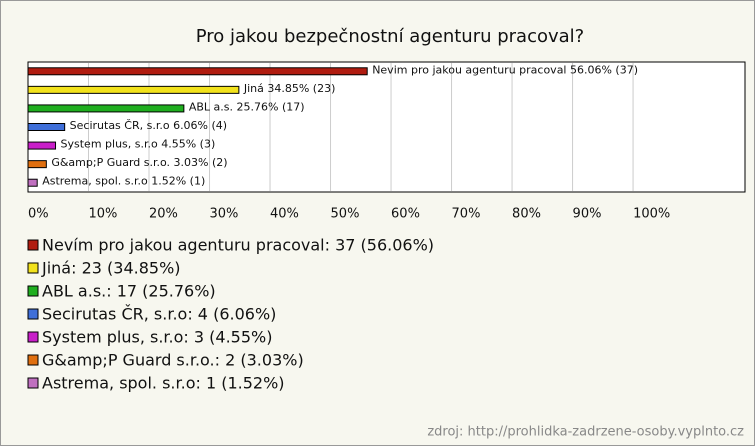  Describe the element at coordinates (289, 88) in the screenshot. I see `data-label: Jiná 34.85% (23)` at that location.